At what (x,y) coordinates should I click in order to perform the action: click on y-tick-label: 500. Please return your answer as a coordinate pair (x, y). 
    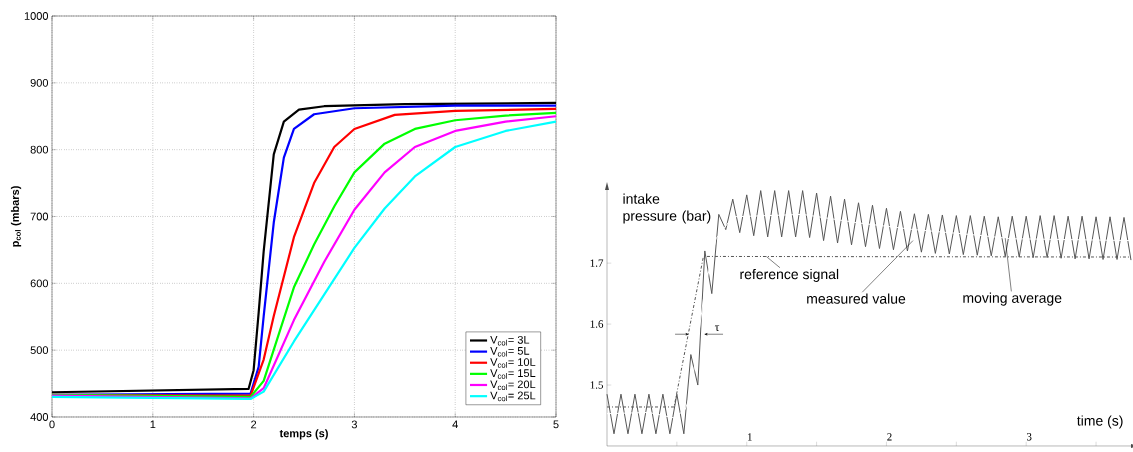
    Looking at the image, I should click on (39, 350).